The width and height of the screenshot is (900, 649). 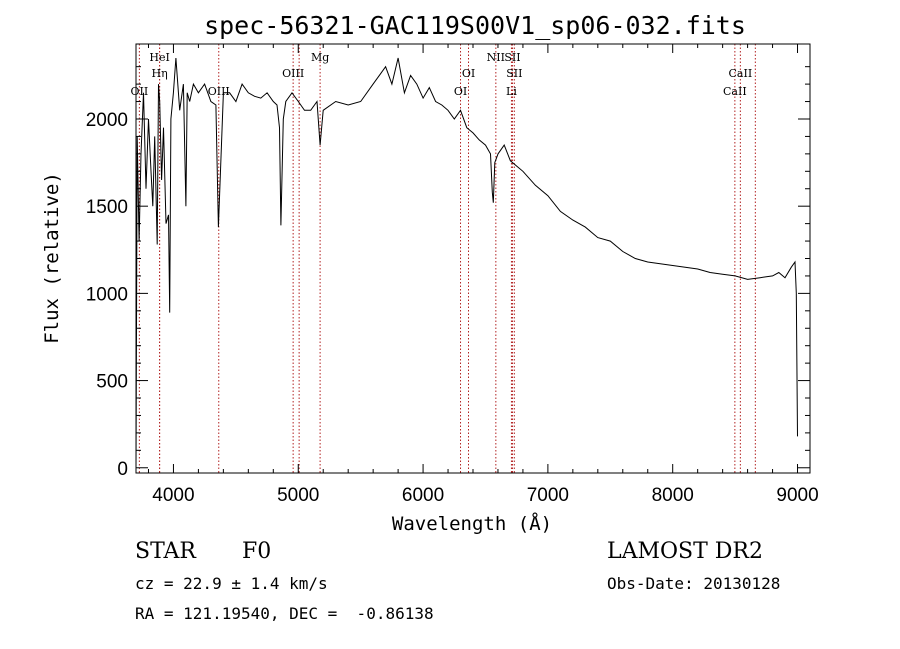 I want to click on x-tick-label: 9000, so click(x=797, y=495).